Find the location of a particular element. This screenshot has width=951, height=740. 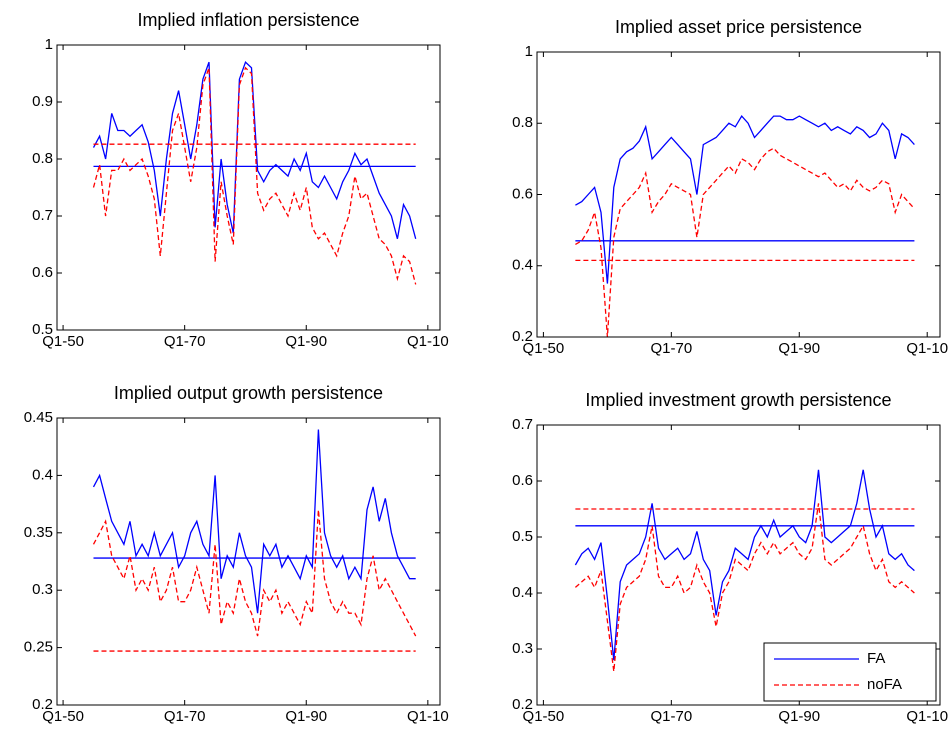

y-tick-label: 0.25 is located at coordinates (38, 647).